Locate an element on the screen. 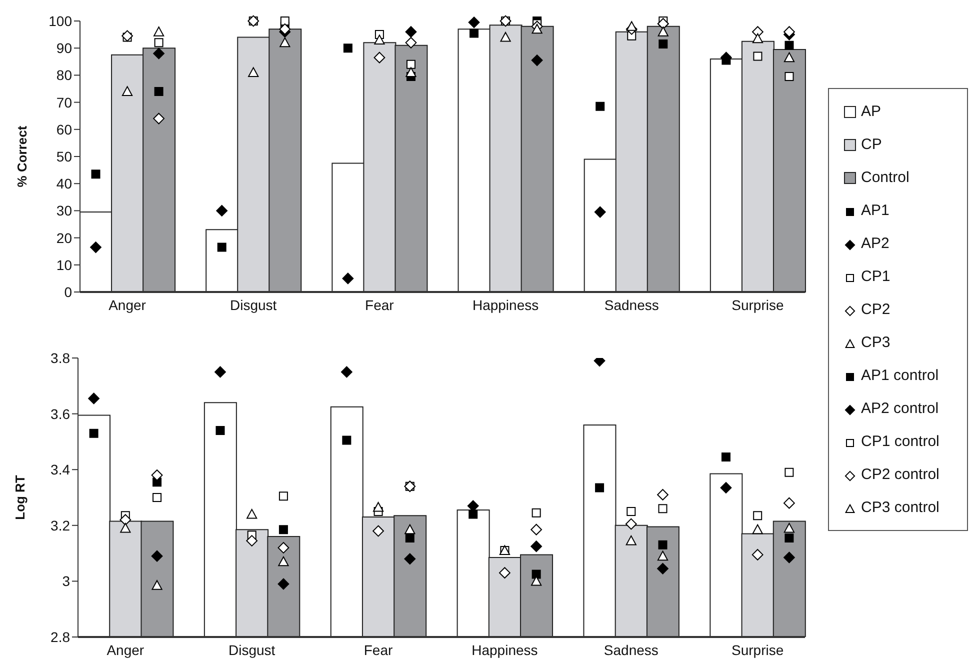  legend-label: AP2 is located at coordinates (875, 243).